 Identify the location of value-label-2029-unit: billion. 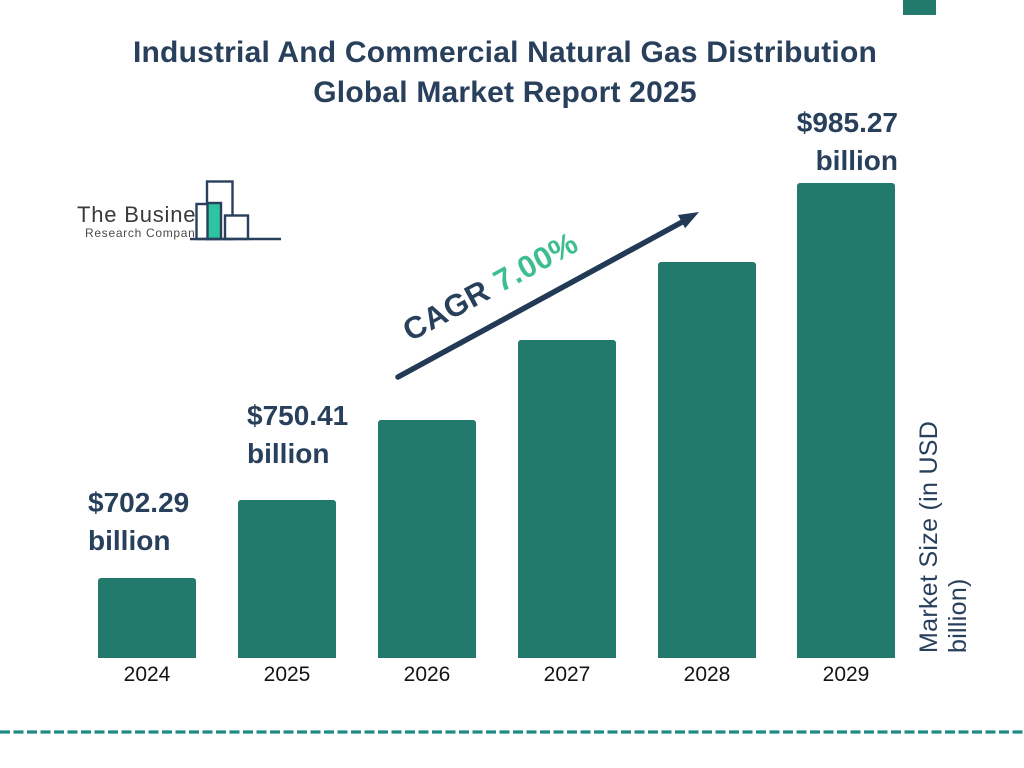
(856, 160).